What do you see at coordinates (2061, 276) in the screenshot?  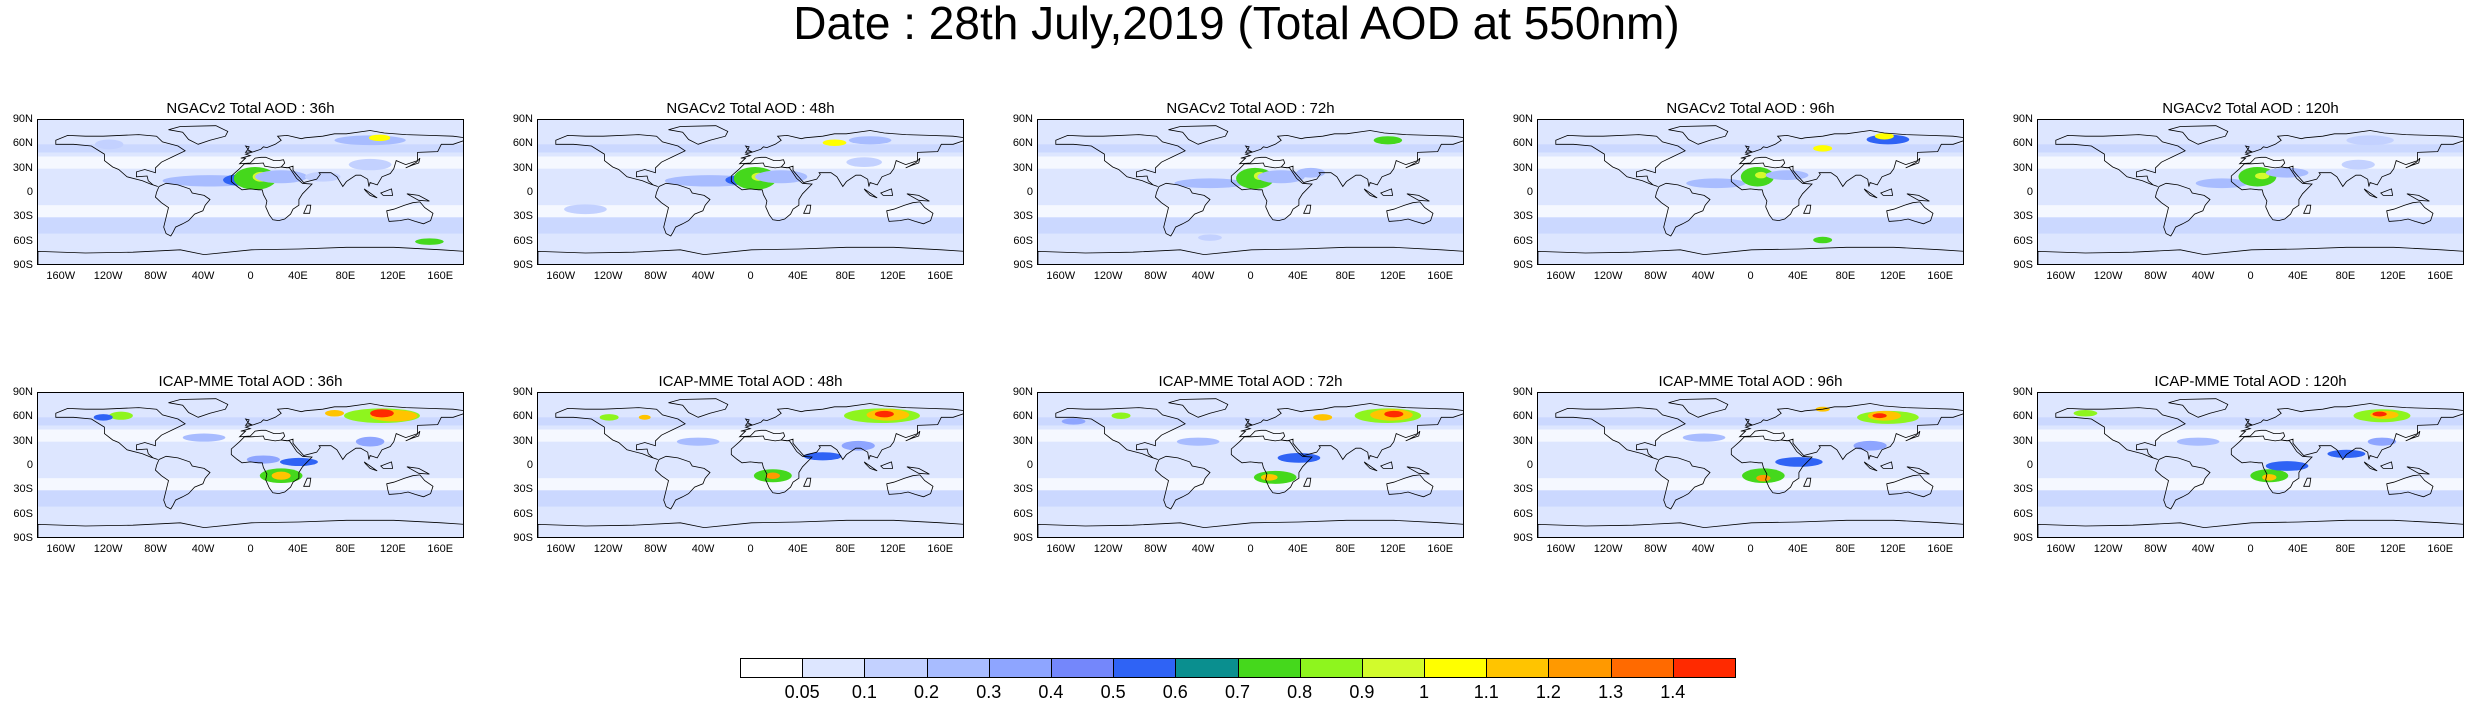 I see `lon-tick-label: 160W` at bounding box center [2061, 276].